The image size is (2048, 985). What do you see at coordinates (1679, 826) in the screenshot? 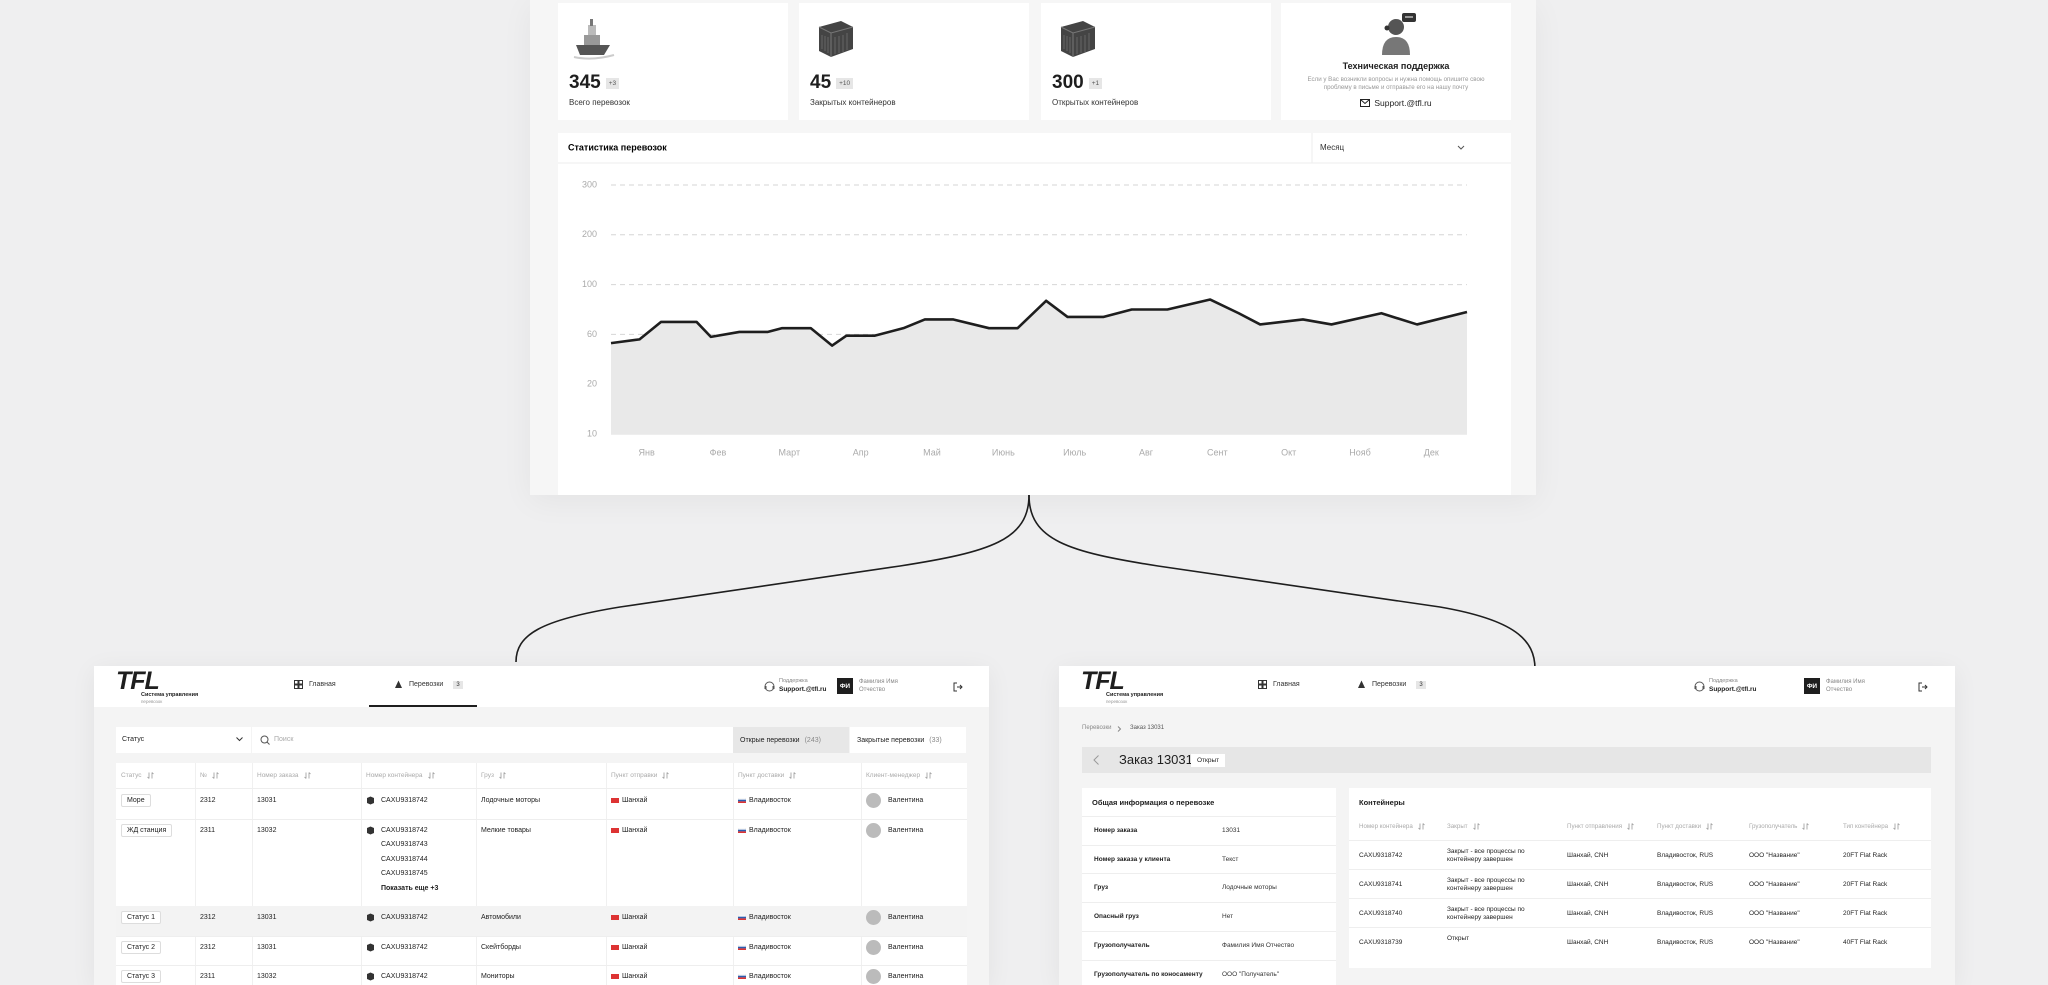
I see `column-header-label: Пункт доставки` at bounding box center [1679, 826].